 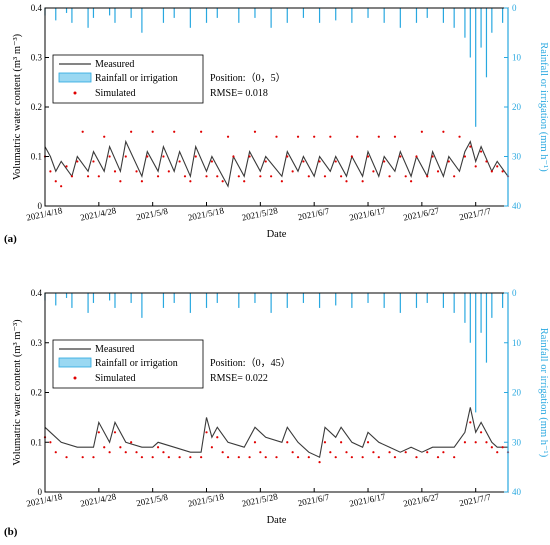 What do you see at coordinates (11, 532) in the screenshot?
I see `panel-label: (b)` at bounding box center [11, 532].